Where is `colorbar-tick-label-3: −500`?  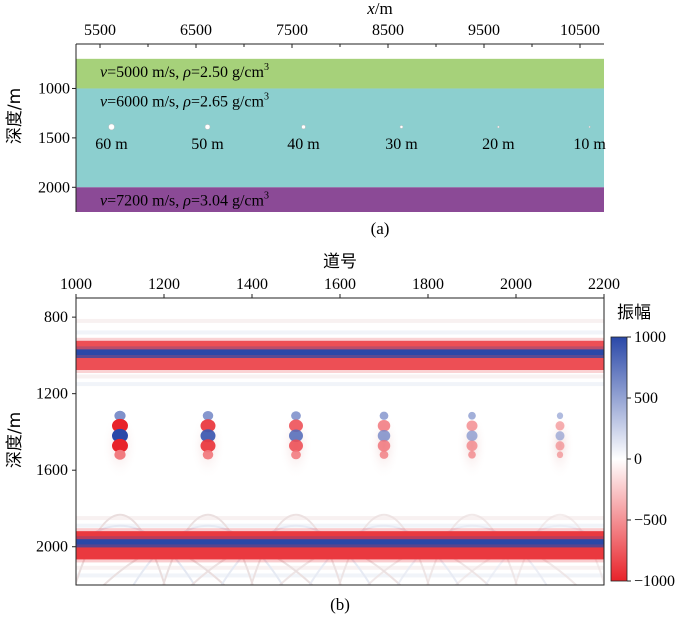
colorbar-tick-label-3: −500 is located at coordinates (650, 520).